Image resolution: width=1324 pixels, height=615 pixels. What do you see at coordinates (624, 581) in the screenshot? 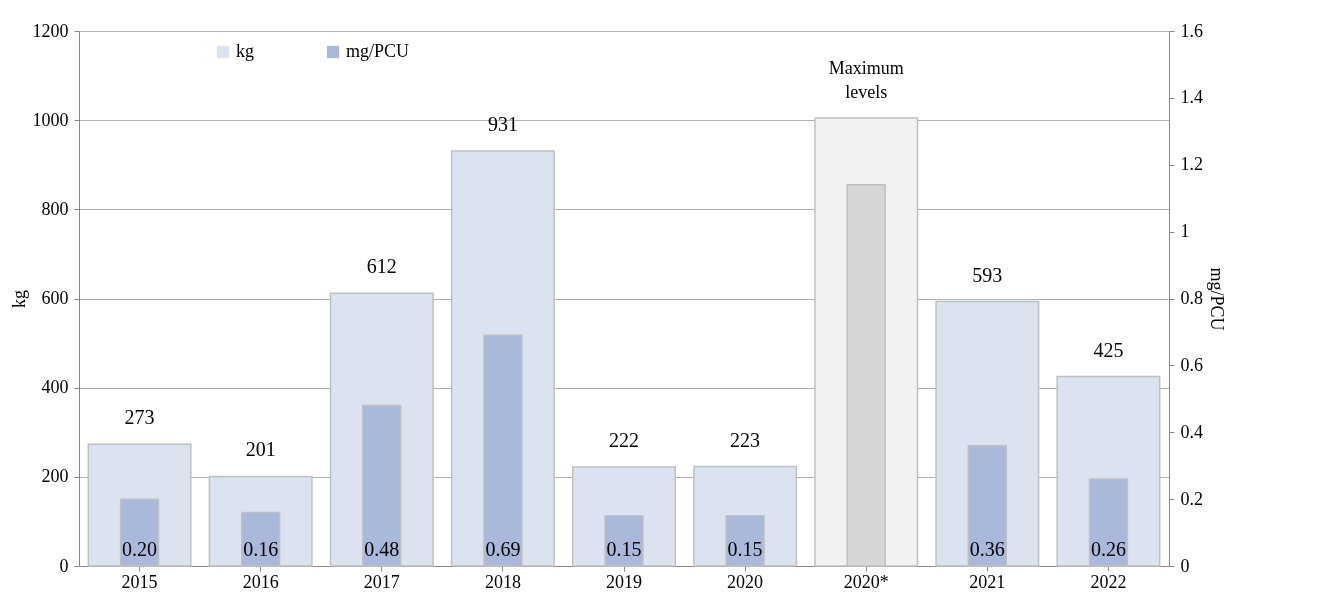
I see `x-tick-label: 2019` at bounding box center [624, 581].